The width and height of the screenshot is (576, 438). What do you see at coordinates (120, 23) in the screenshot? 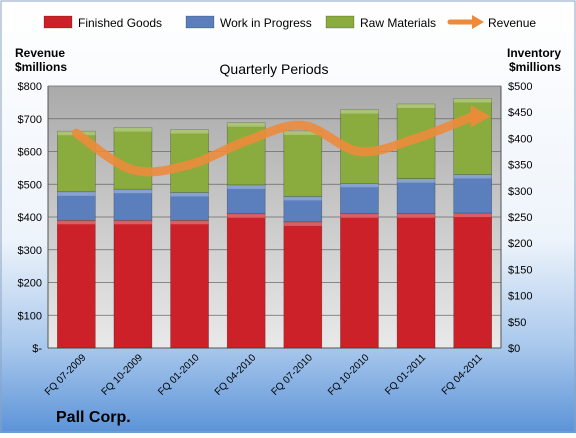
I see `legend-label: Finished Goods` at bounding box center [120, 23].